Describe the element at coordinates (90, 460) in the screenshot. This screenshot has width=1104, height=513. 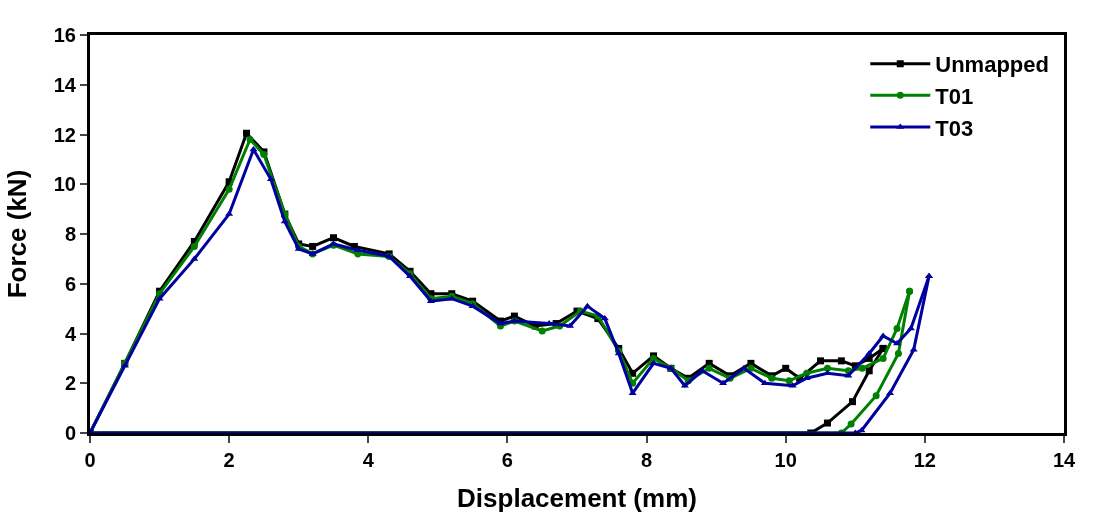
I see `x-tick-label: 0` at that location.